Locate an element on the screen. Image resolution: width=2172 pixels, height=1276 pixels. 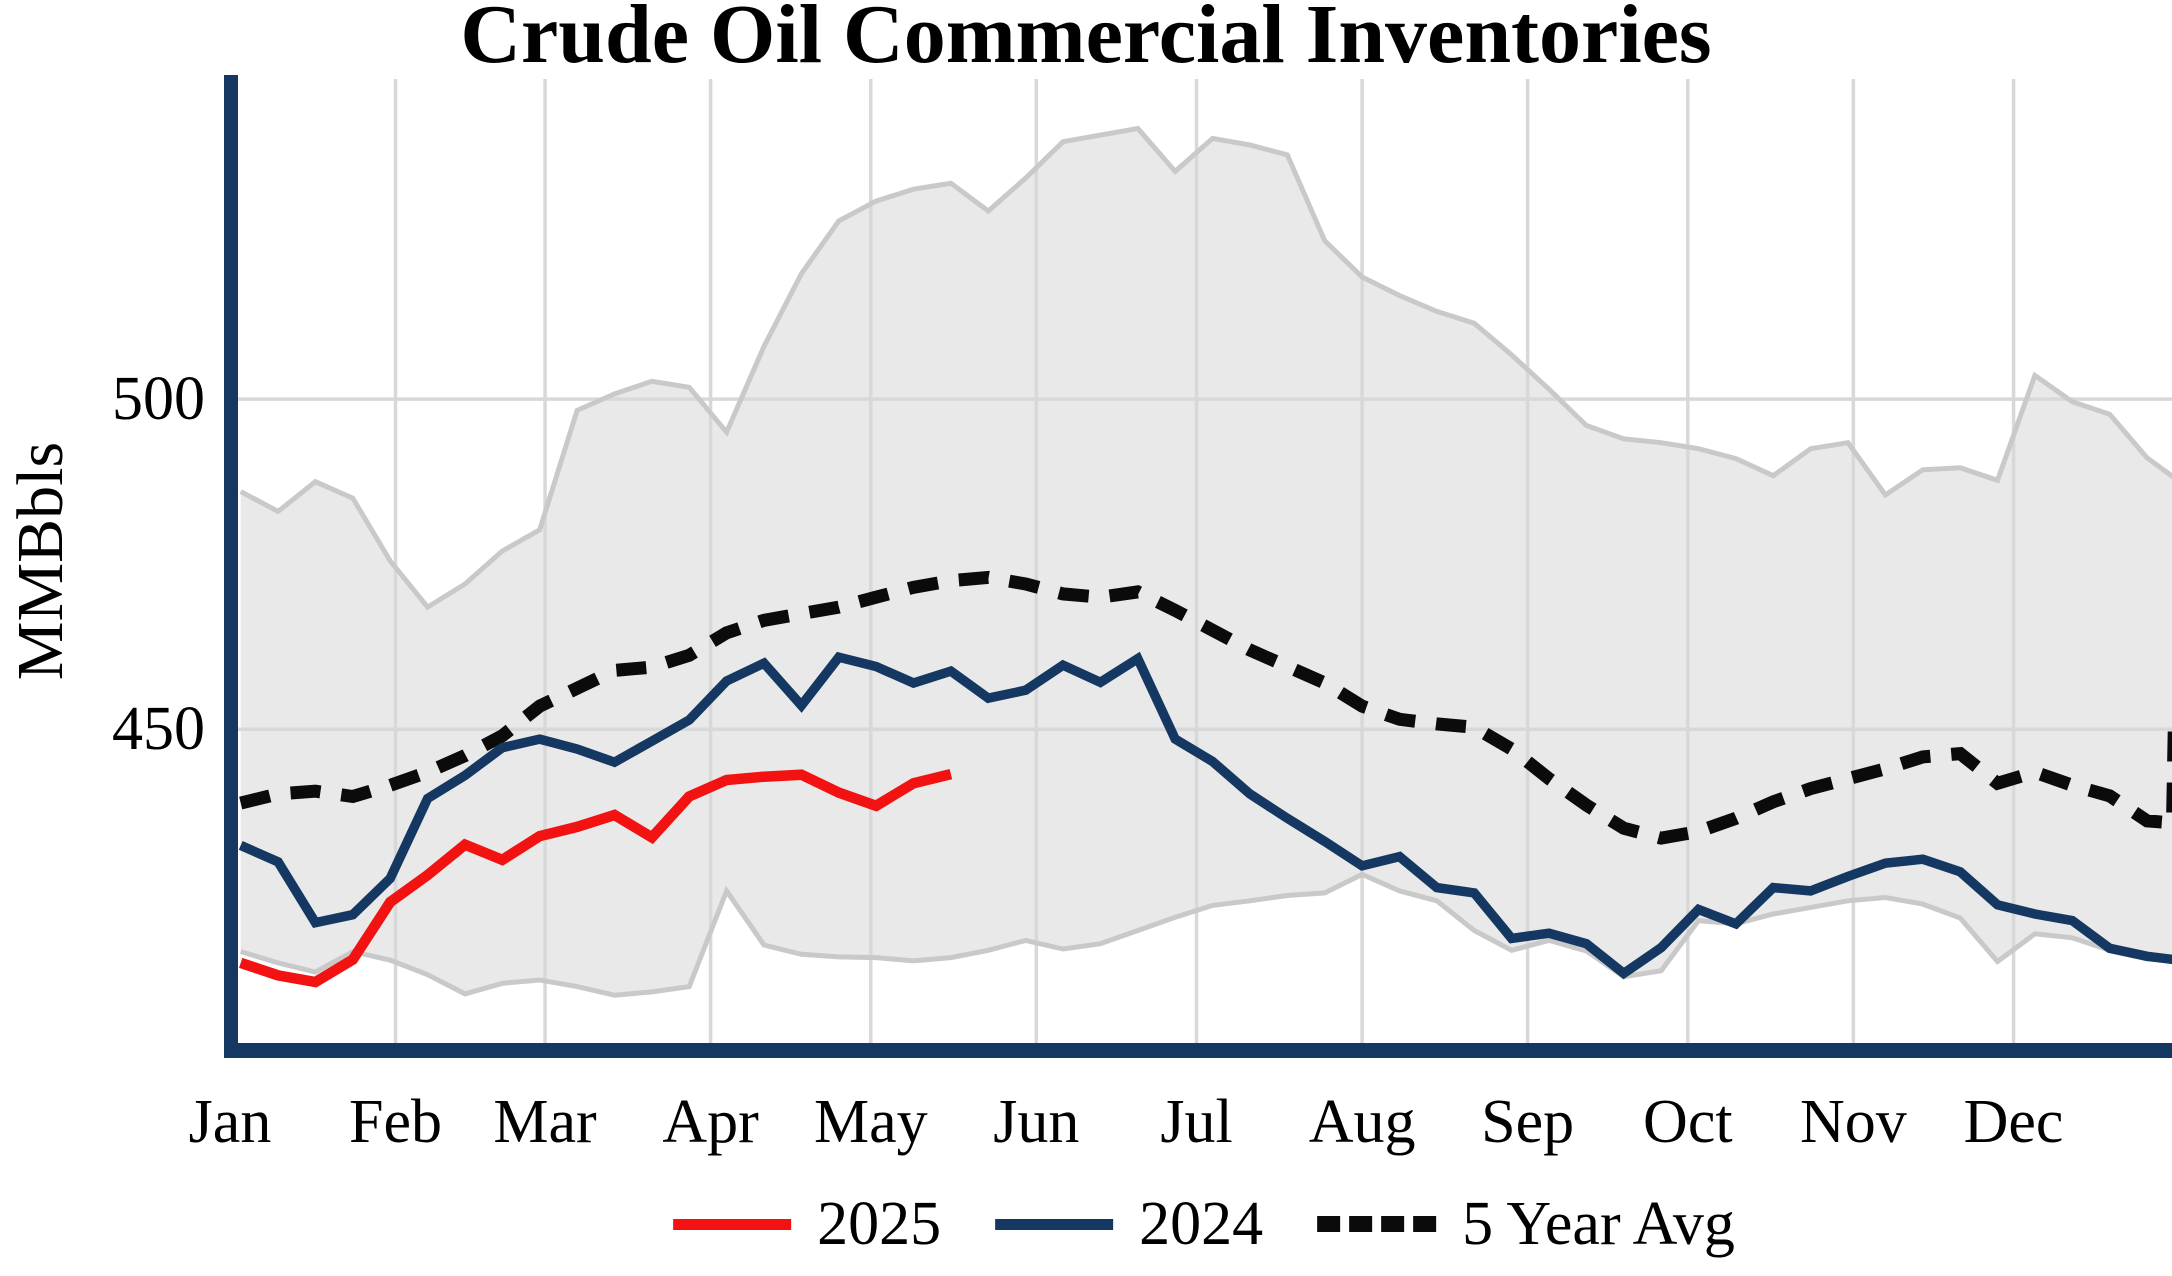
x-month-label-May: May is located at coordinates (870, 1122).